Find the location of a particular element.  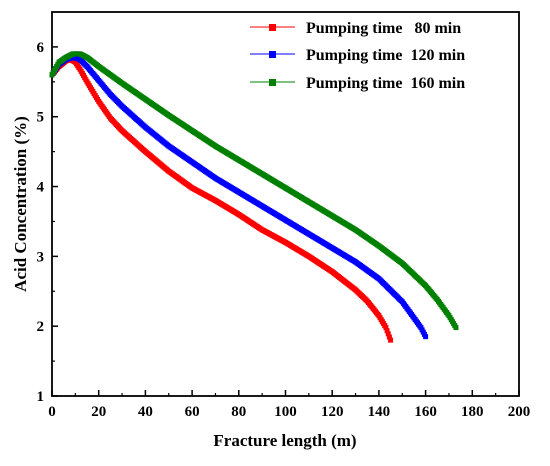

legend-label-80min: Pumping time 80 min is located at coordinates (383, 28).